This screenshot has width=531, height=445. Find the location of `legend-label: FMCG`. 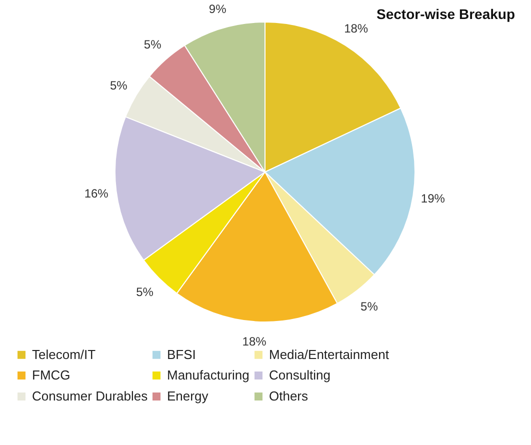

legend-label: FMCG is located at coordinates (51, 375).